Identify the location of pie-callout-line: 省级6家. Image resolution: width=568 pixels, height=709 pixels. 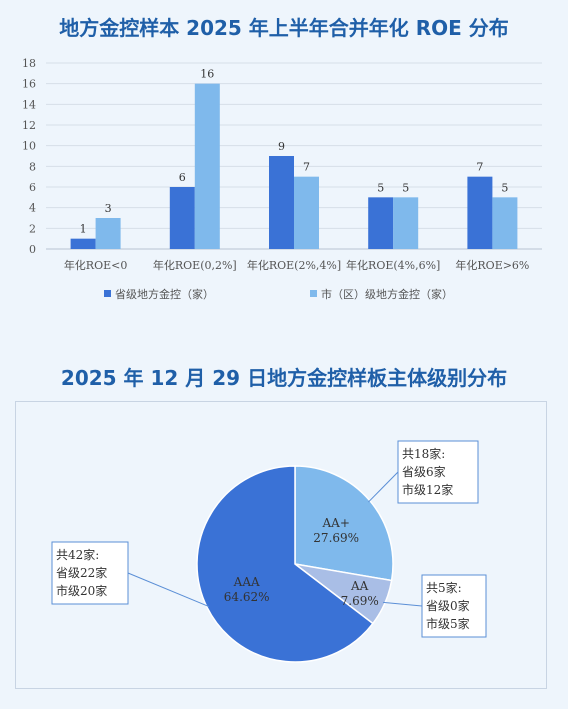
(424, 471).